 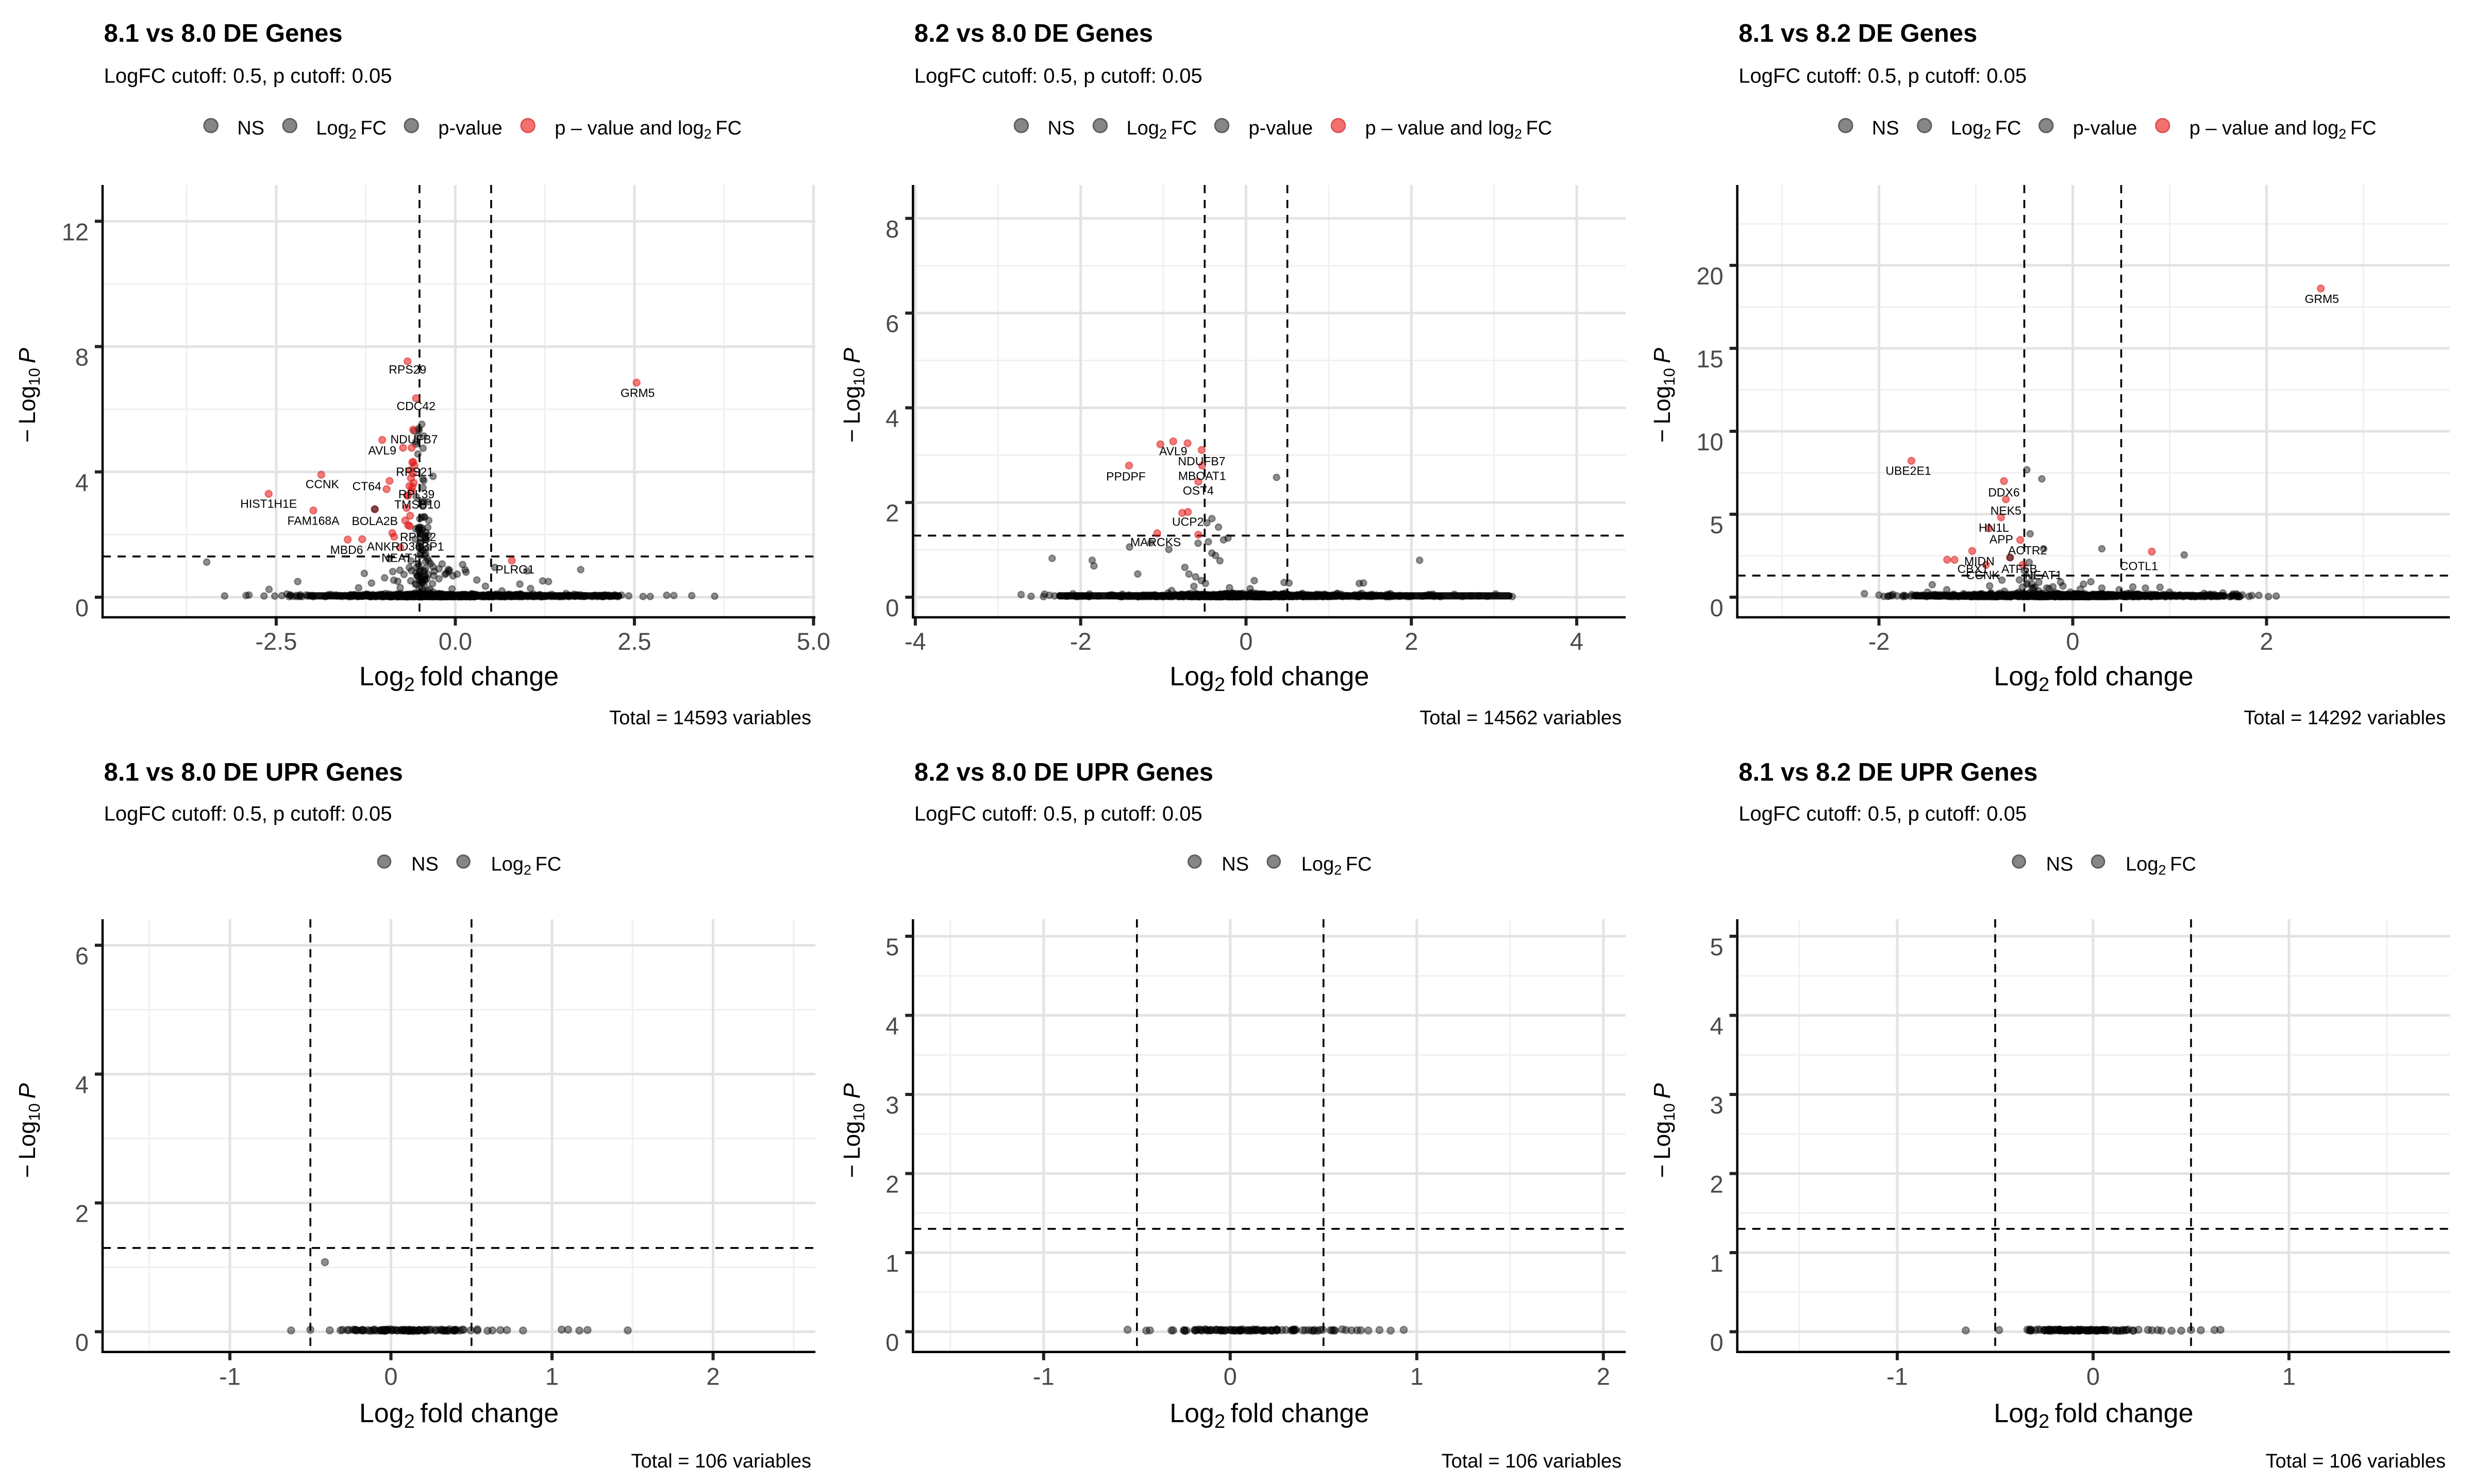 What do you see at coordinates (1709, 276) in the screenshot?
I see `svg-text: 20` at bounding box center [1709, 276].